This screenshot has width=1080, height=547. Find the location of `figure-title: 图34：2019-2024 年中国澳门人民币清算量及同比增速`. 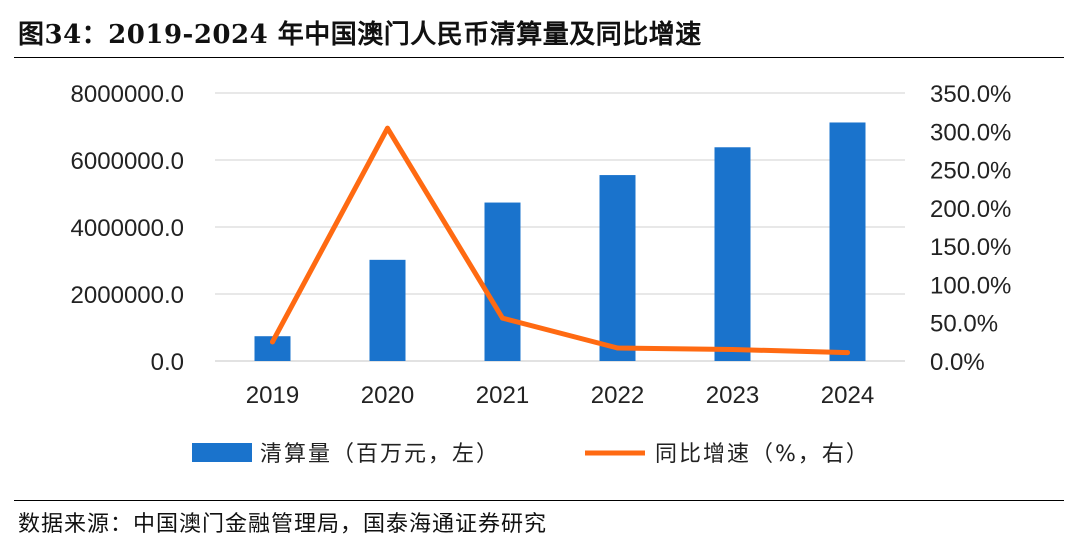

figure-title: 图34：2019-2024 年中国澳门人民币清算量及同比增速 is located at coordinates (360, 35).